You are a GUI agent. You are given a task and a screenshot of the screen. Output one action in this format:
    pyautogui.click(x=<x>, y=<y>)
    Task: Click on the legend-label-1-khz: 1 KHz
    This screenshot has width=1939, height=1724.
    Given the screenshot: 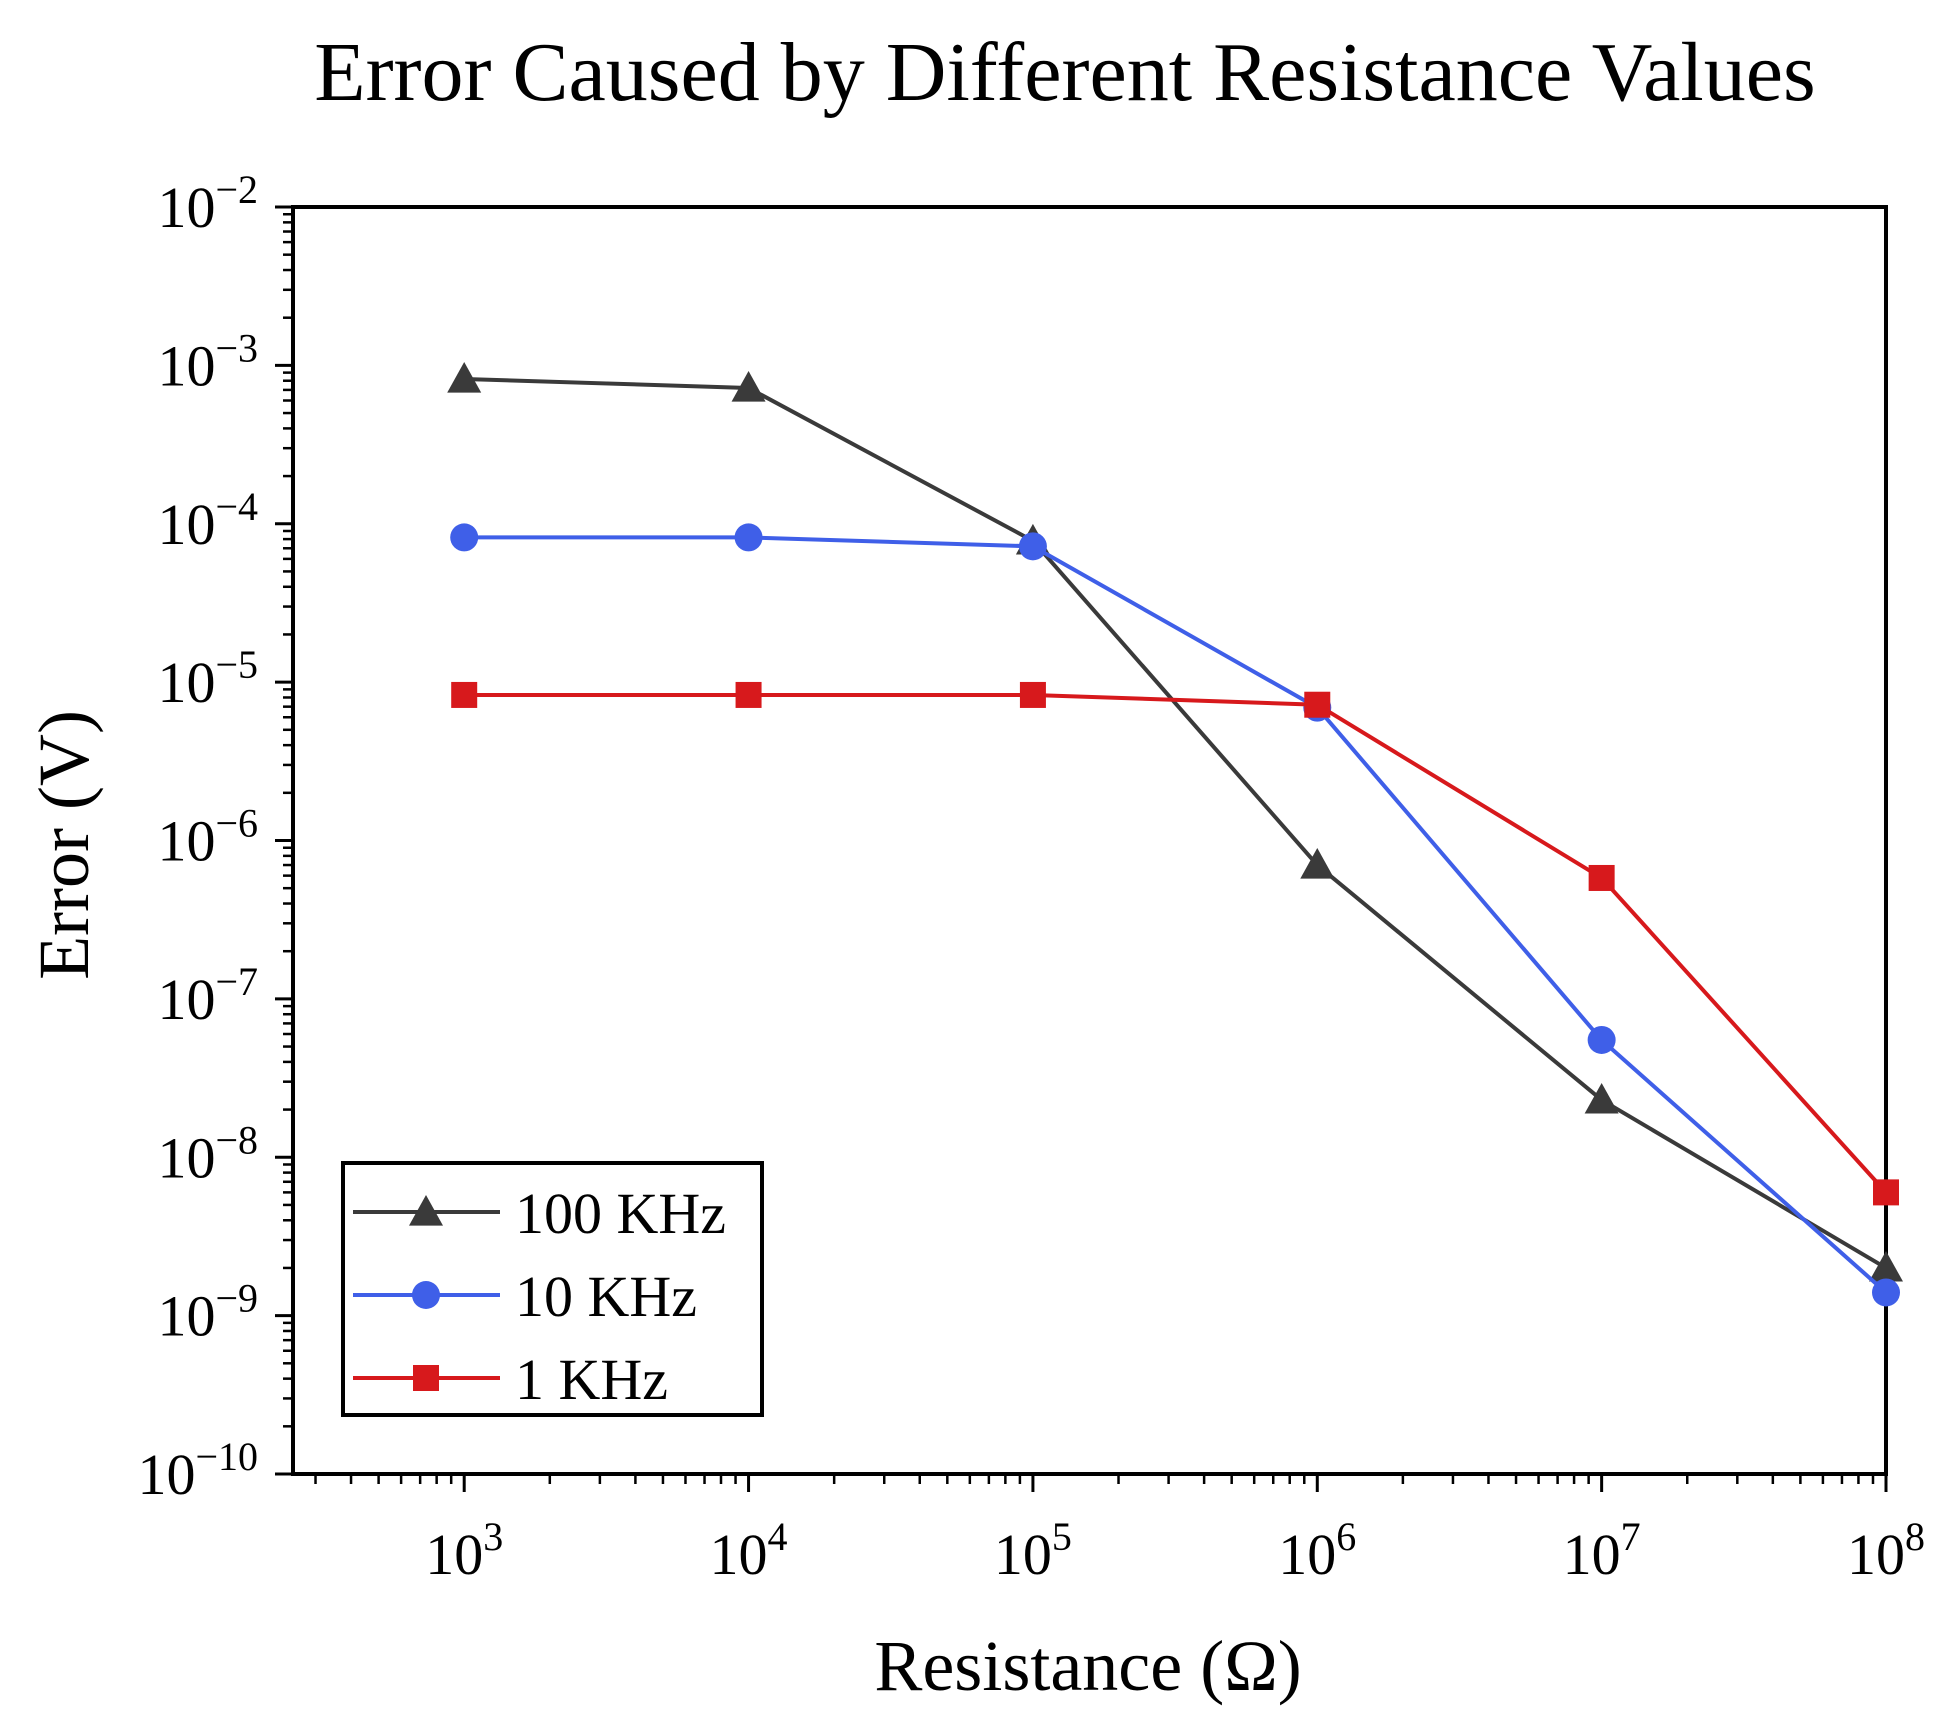 What is the action you would take?
    pyautogui.click(x=591, y=1379)
    